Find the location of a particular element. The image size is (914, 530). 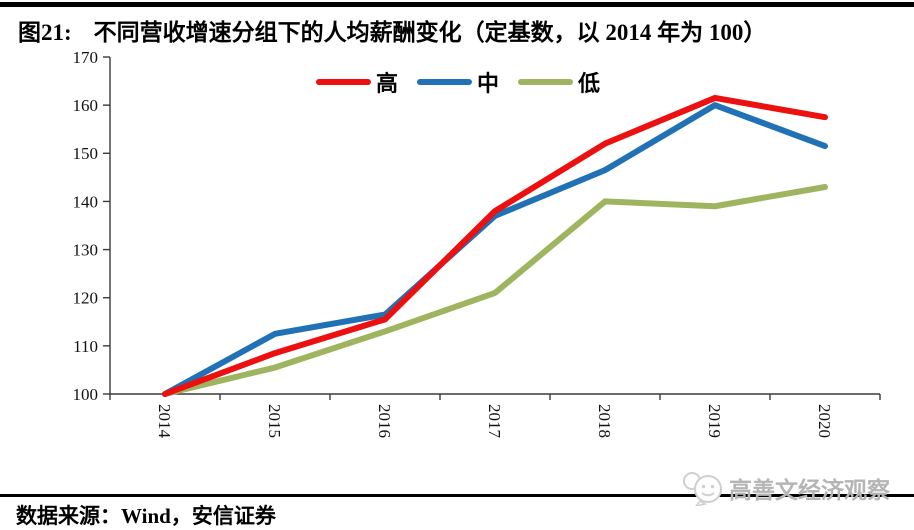

chart-title: 图21: 不同营收增速分组下的人均薪酬变化（定基数，以 2014 年为 100） is located at coordinates (392, 30).